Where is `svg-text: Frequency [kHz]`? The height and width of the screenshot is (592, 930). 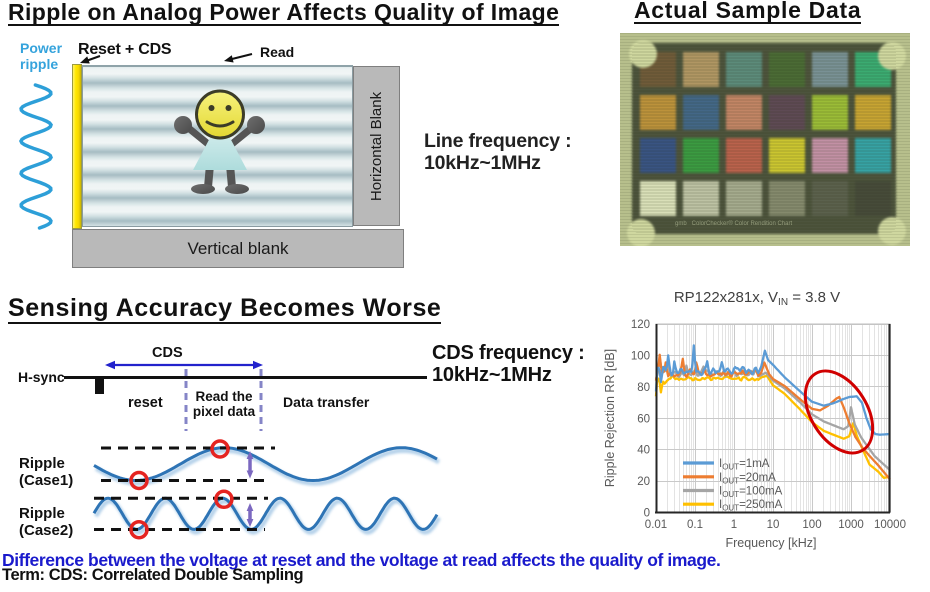 svg-text: Frequency [kHz] is located at coordinates (770, 543).